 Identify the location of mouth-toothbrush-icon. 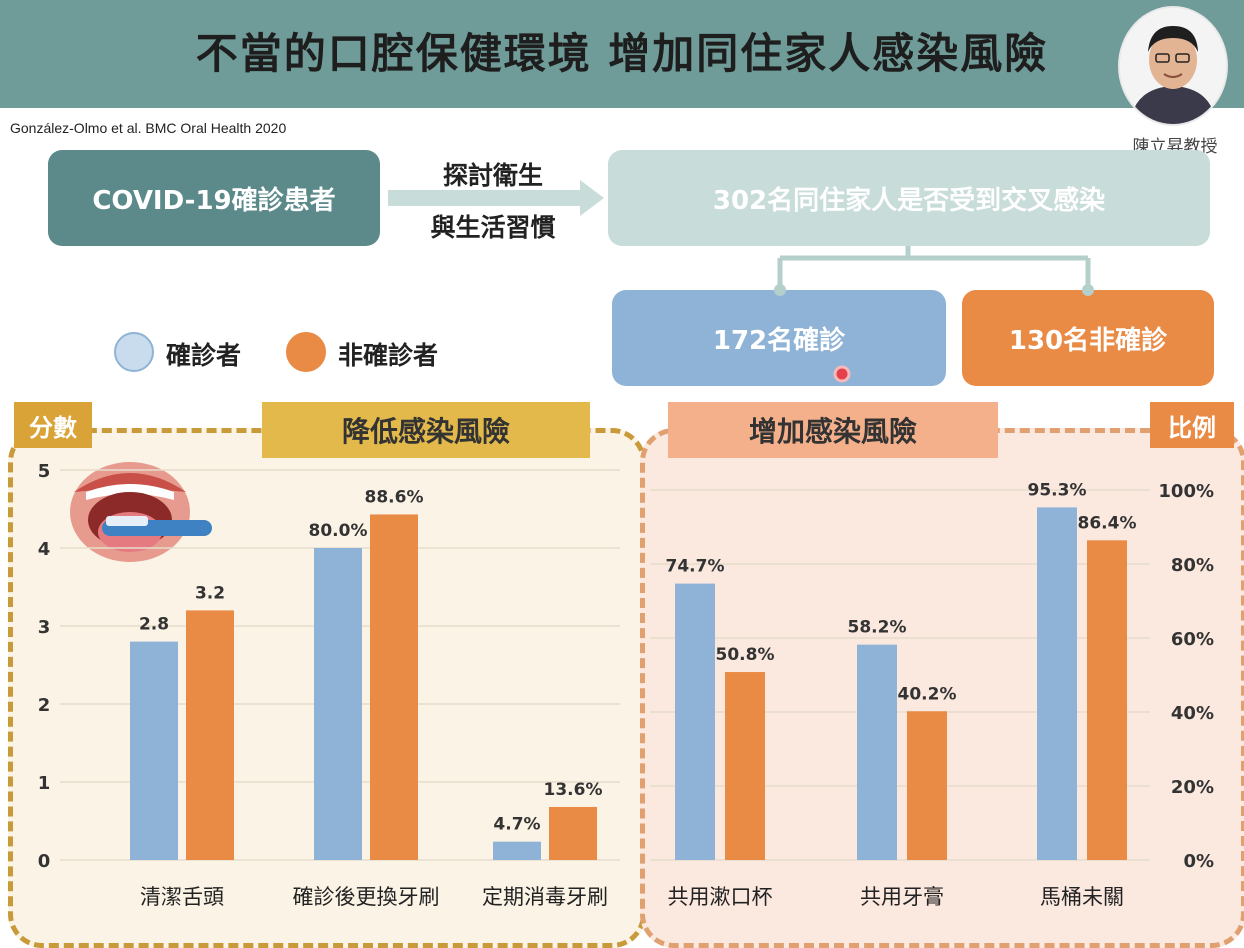
(141, 512).